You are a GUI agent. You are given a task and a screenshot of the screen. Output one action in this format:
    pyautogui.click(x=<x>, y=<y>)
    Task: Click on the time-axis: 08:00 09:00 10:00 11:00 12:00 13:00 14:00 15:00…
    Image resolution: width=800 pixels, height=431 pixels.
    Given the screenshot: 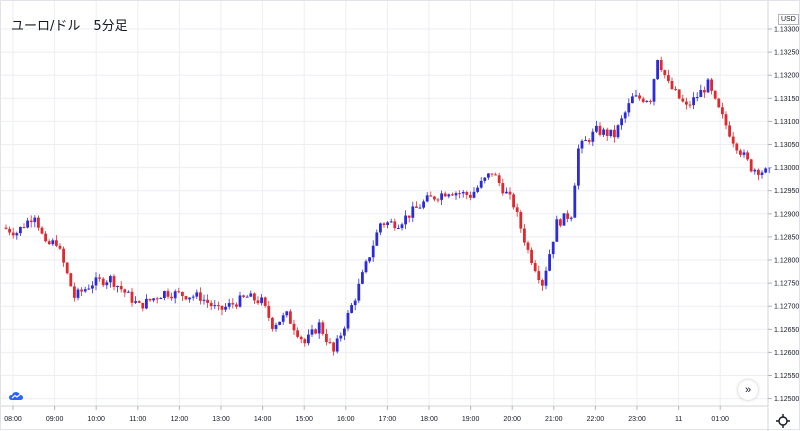 What is the action you would take?
    pyautogui.click(x=384, y=414)
    